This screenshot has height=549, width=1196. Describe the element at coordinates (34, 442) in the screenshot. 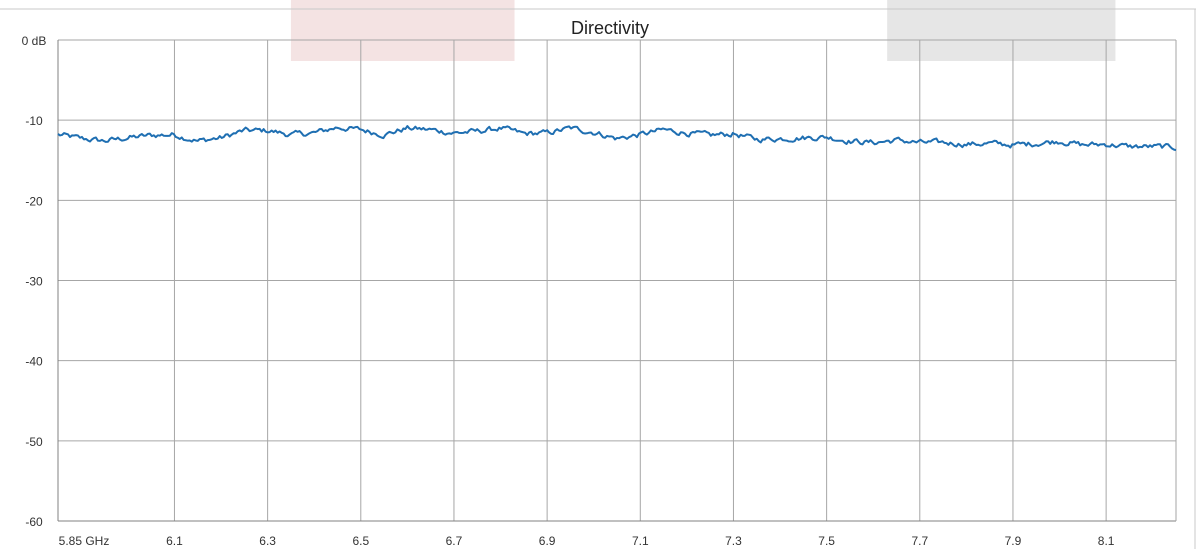

I see `y-tick-label: -50` at that location.